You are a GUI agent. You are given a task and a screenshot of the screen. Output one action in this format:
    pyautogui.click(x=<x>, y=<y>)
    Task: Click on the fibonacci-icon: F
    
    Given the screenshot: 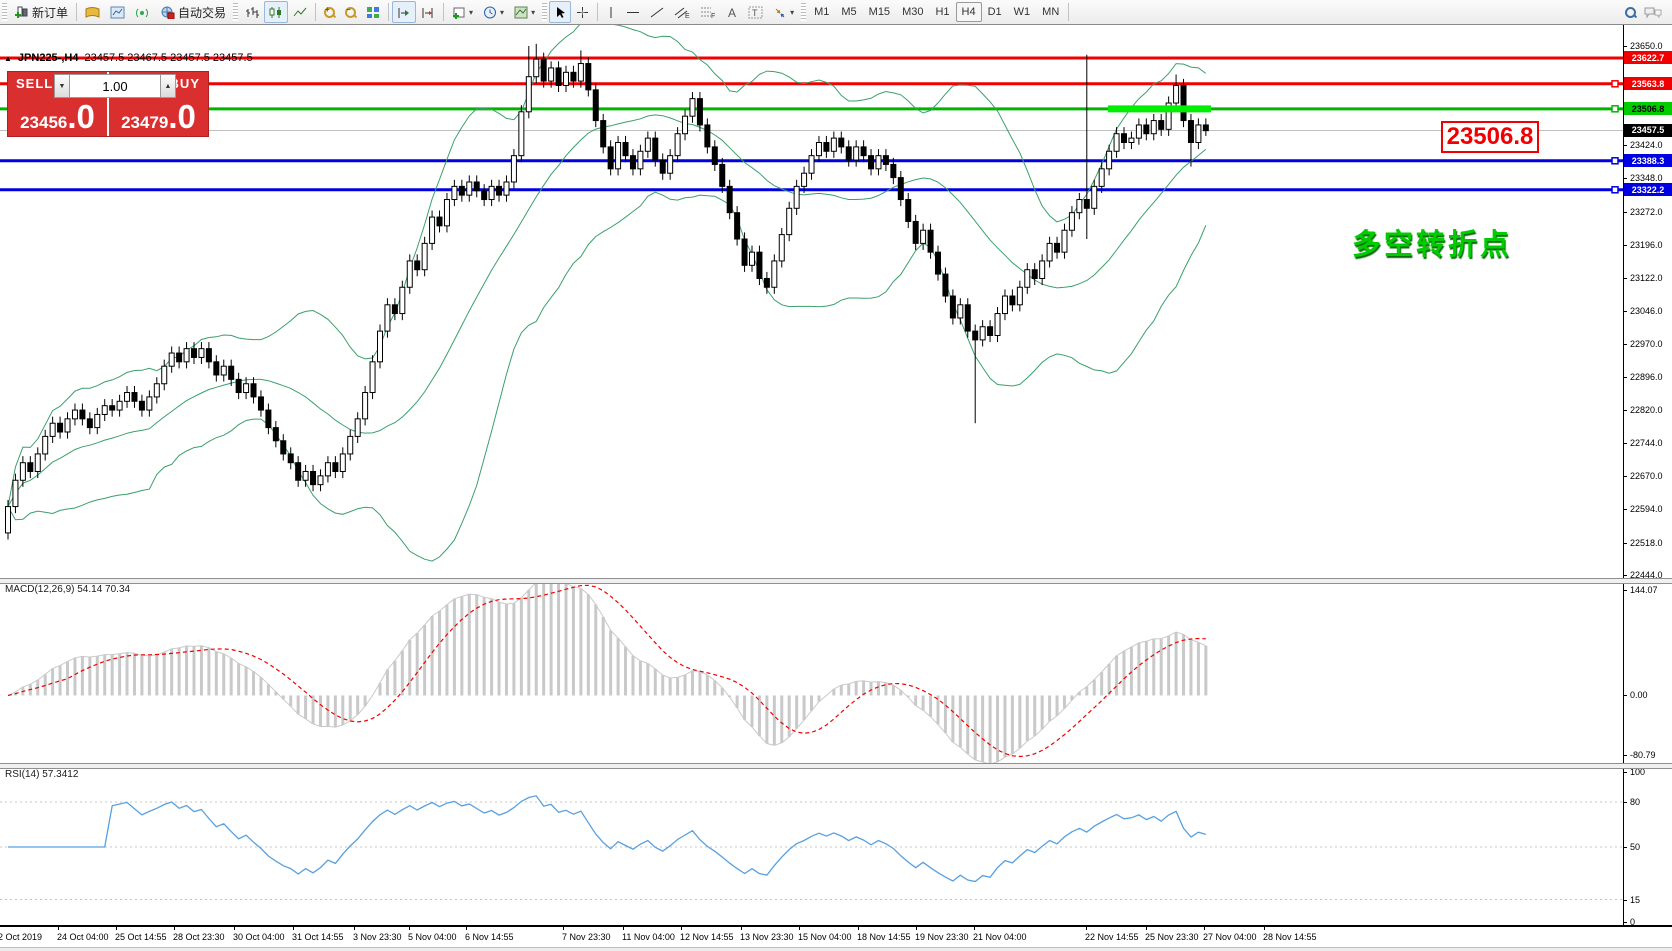 What is the action you would take?
    pyautogui.click(x=708, y=13)
    